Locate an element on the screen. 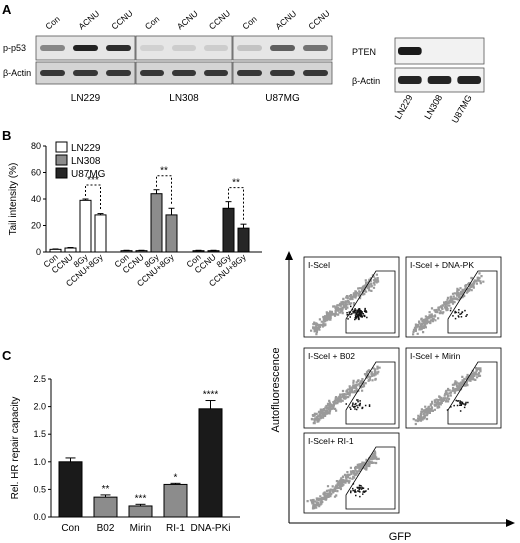 The height and width of the screenshot is (543, 520). flow-plot-title: I-SceI + B02 is located at coordinates (331, 356).